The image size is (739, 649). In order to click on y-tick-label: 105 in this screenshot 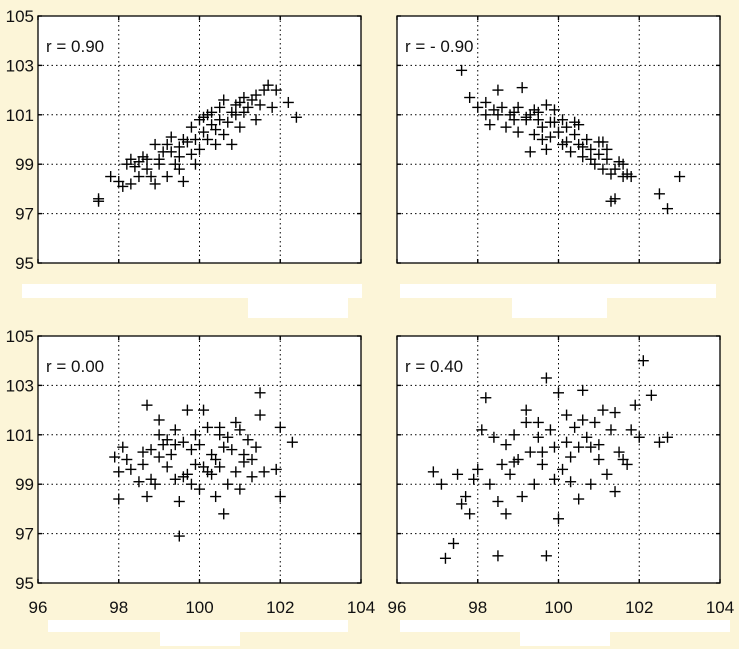, I will do `click(20, 336)`.